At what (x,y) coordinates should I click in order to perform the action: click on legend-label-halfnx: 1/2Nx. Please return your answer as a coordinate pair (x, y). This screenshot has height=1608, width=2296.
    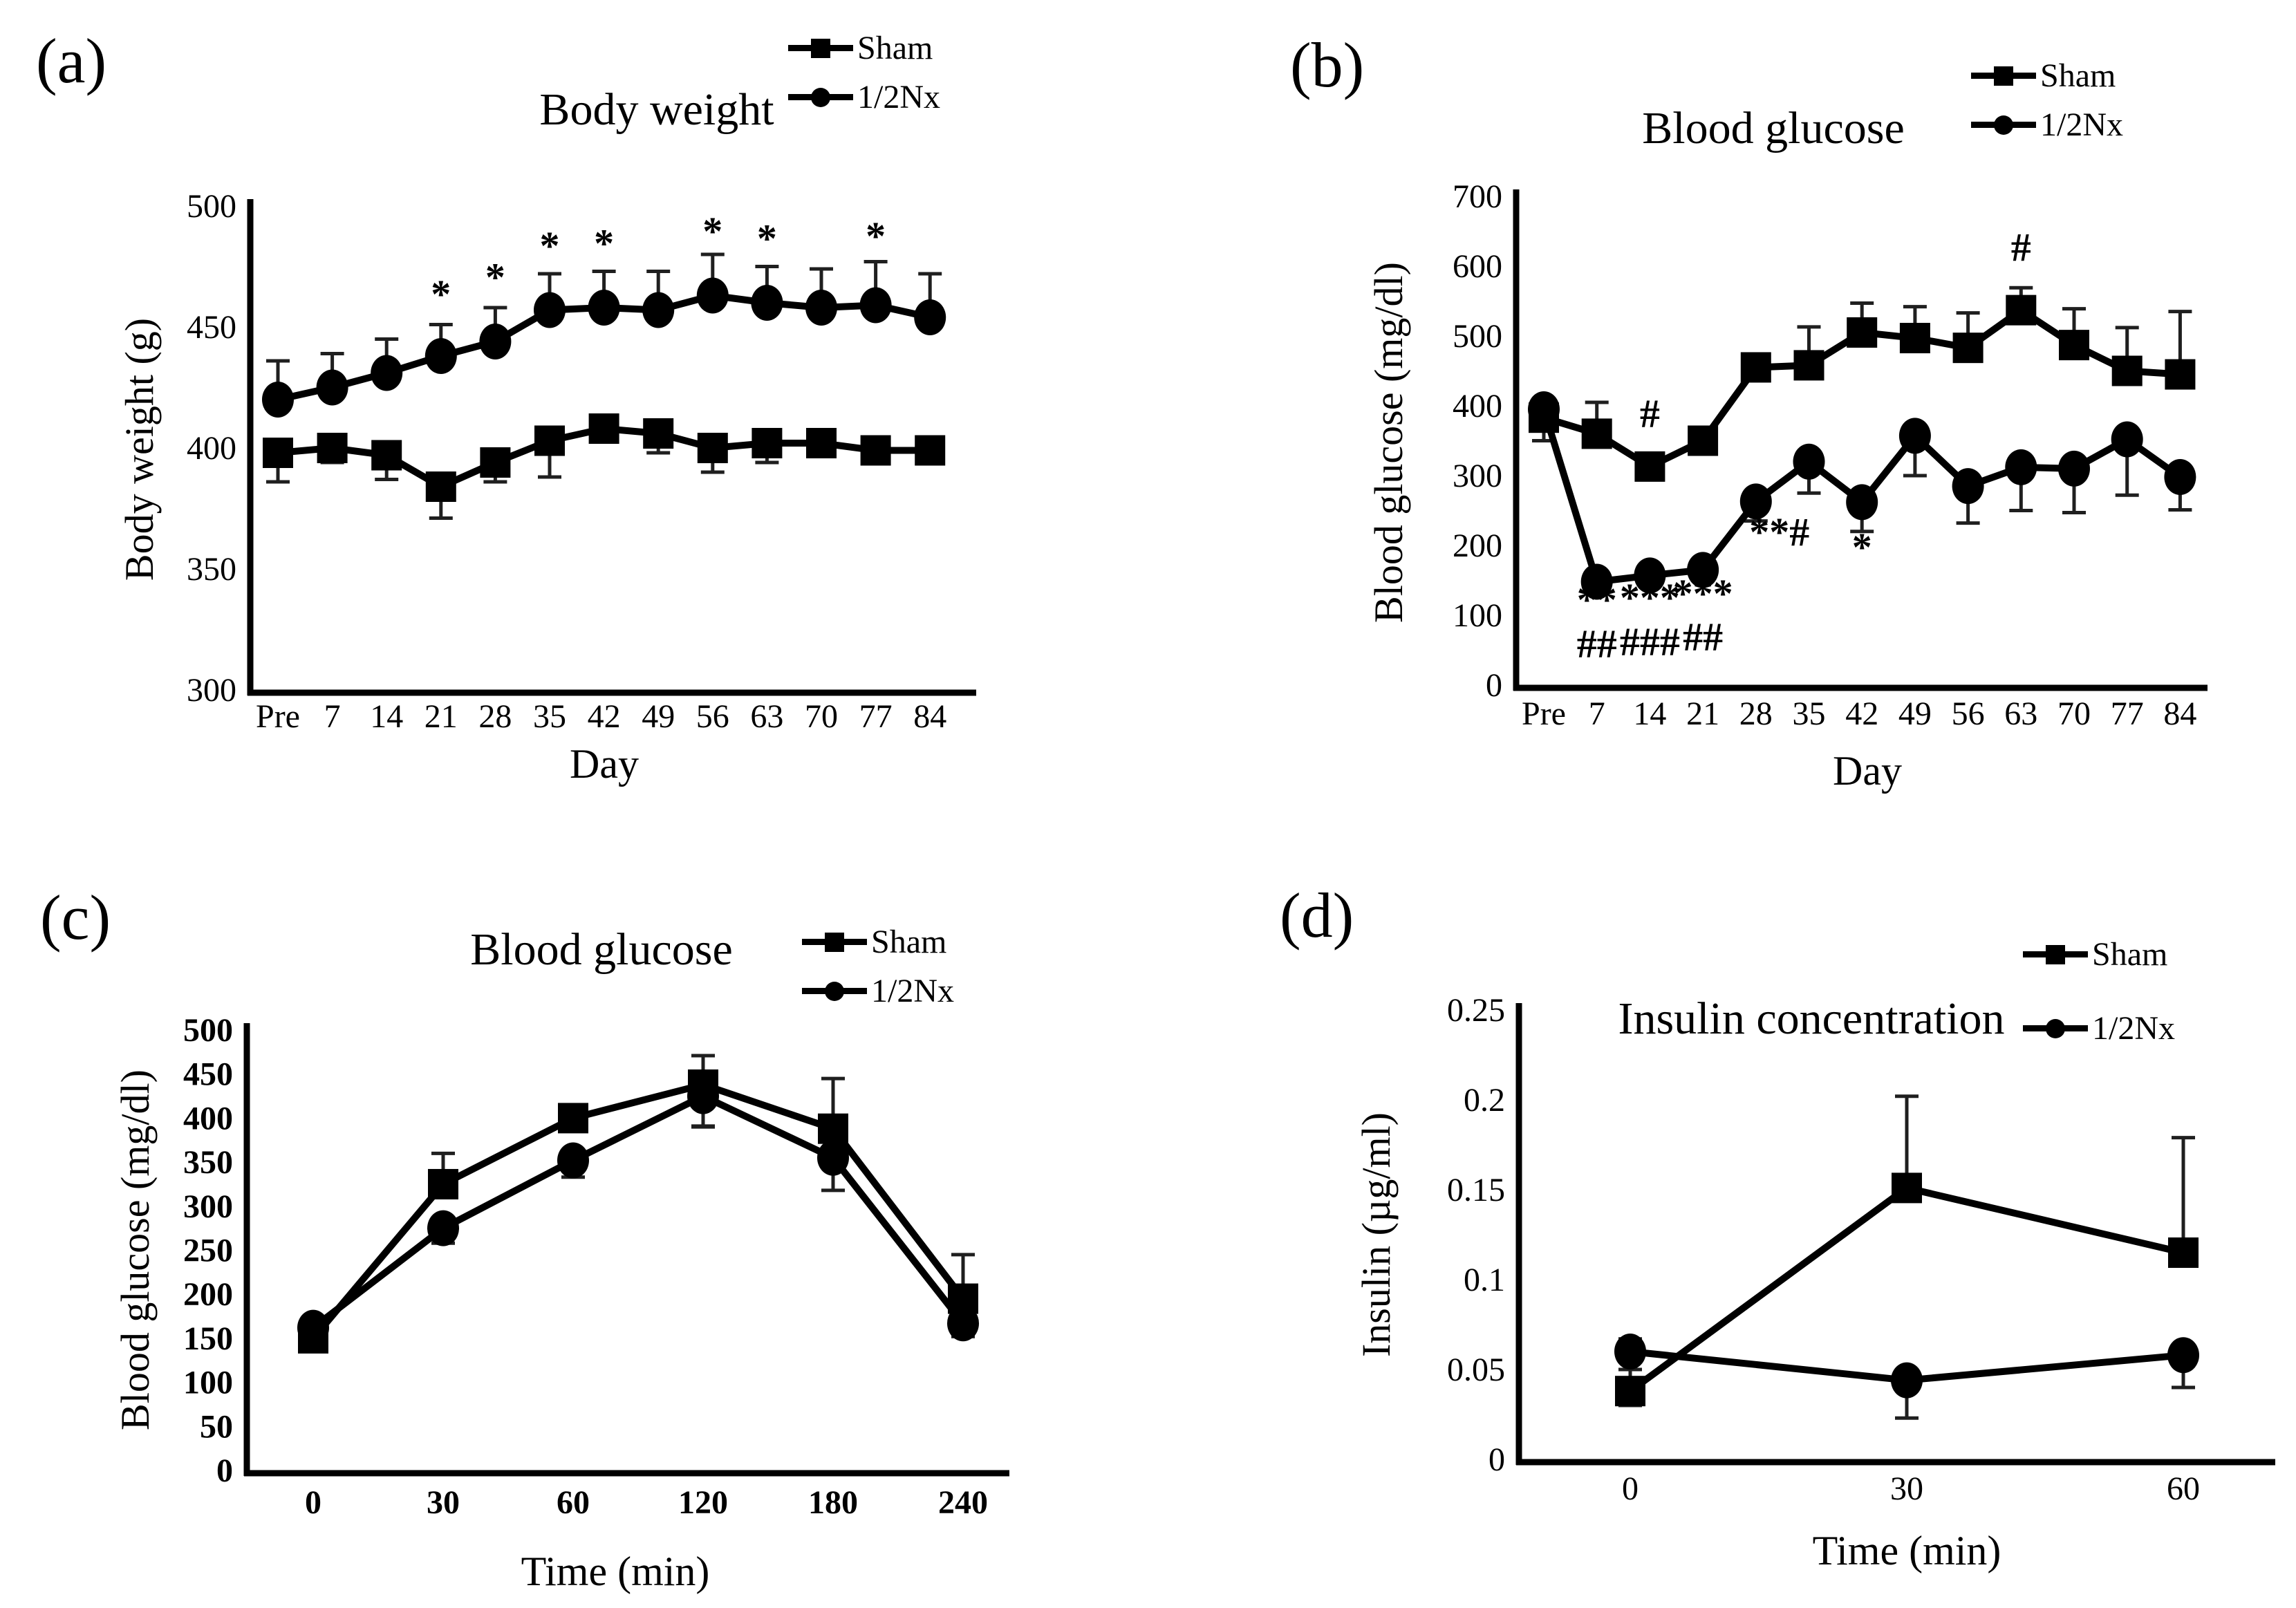
    Looking at the image, I should click on (912, 991).